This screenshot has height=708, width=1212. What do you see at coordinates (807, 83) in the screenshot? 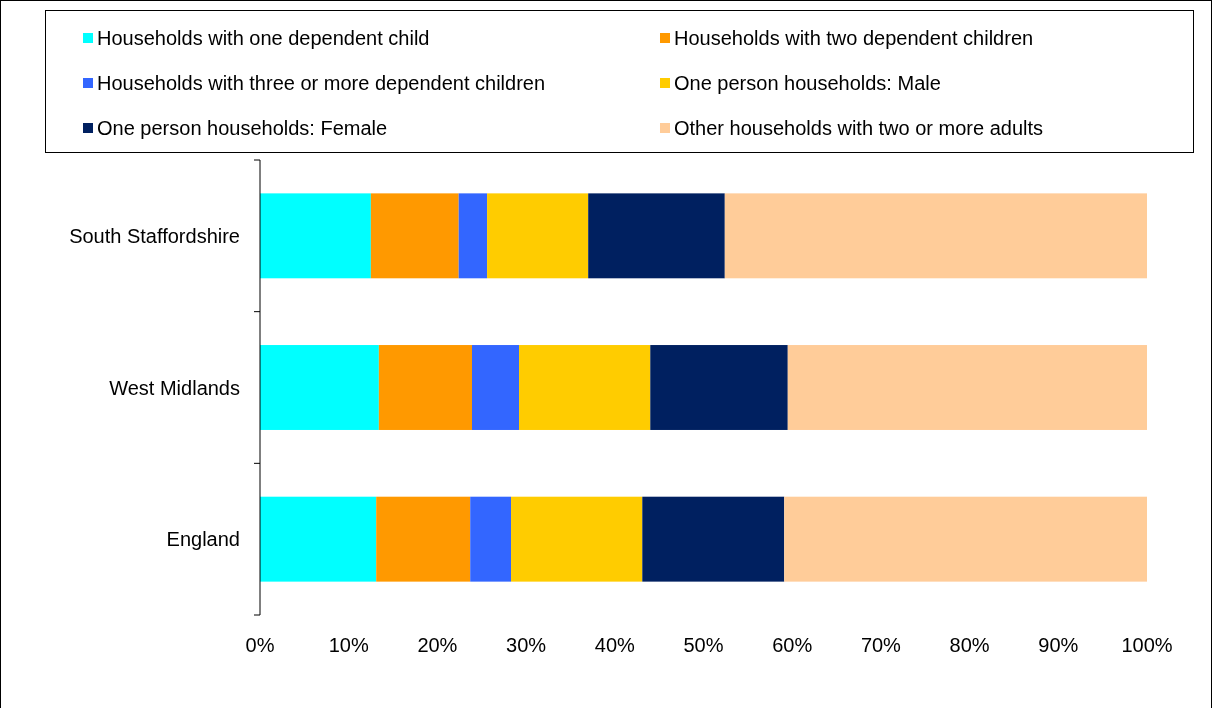
I see `legend-label: One person households: Male` at bounding box center [807, 83].